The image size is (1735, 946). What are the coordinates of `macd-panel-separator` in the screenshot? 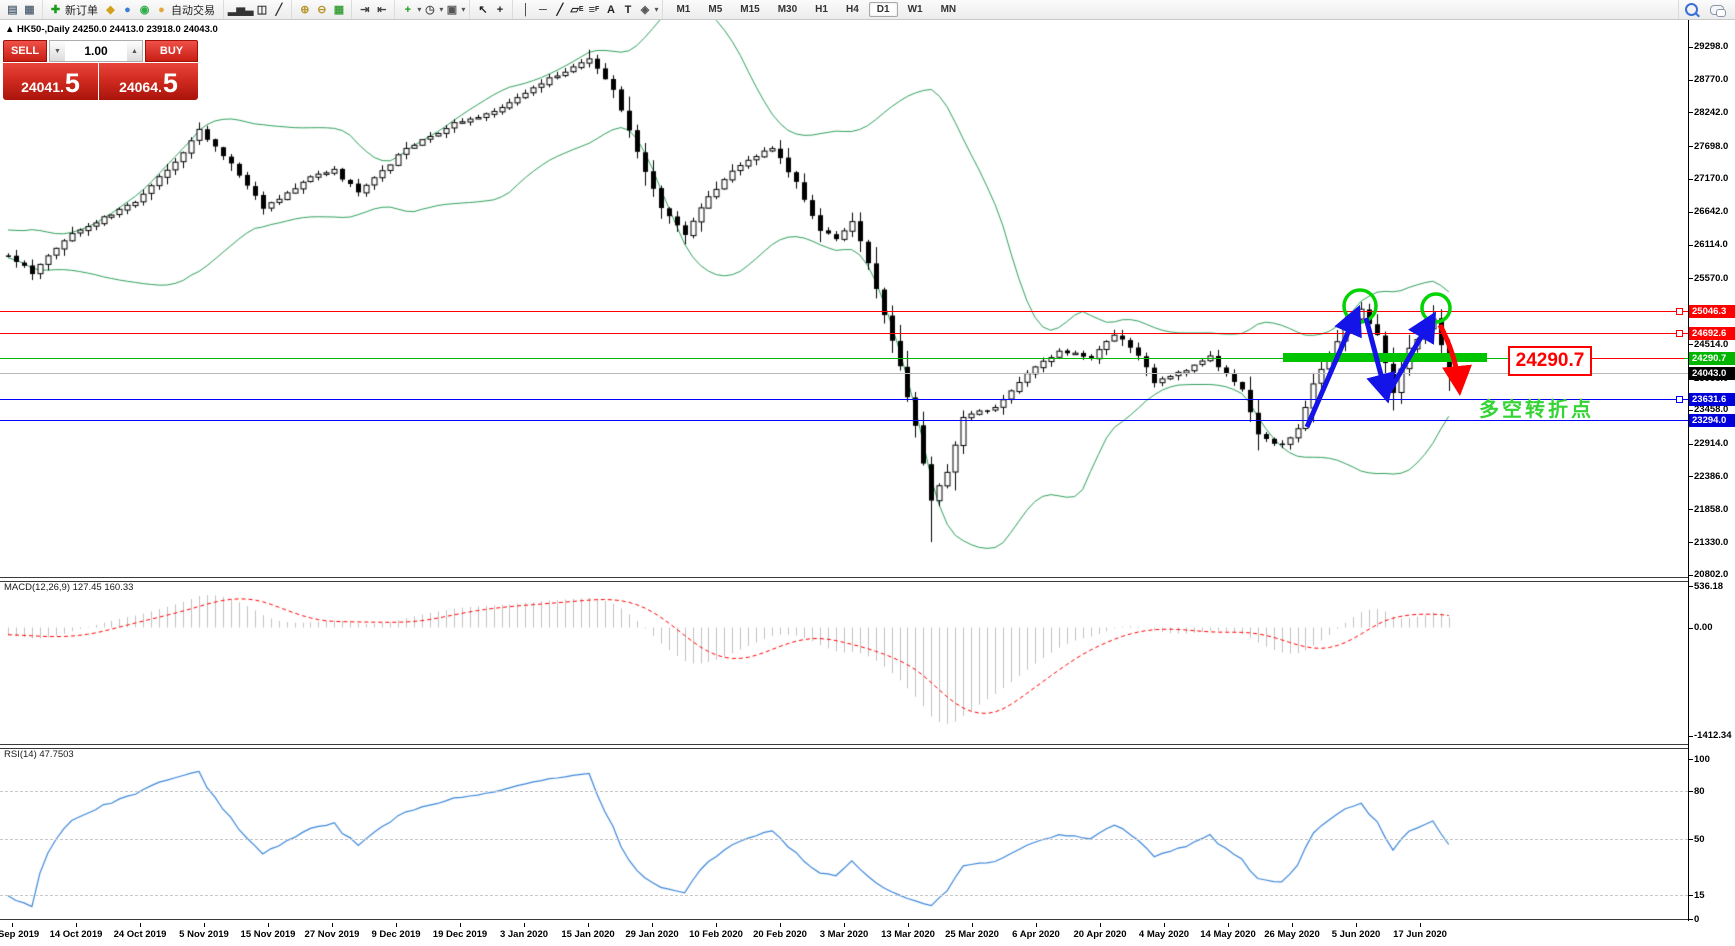 It's located at (867, 579).